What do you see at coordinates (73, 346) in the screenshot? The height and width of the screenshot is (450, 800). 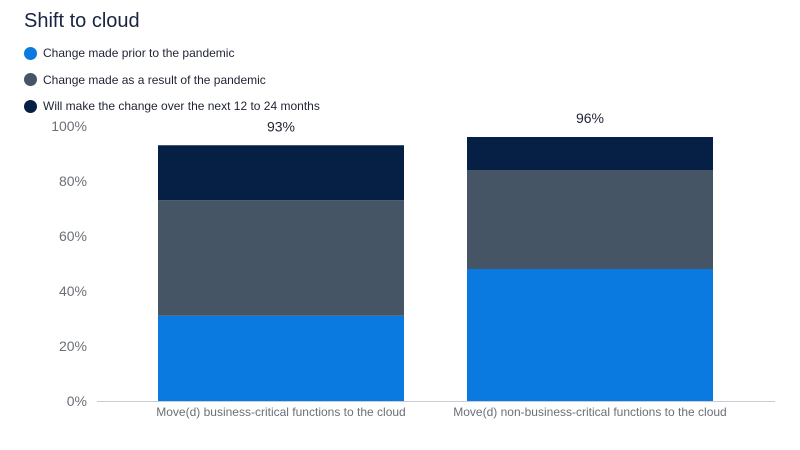 I see `y-tick-label: 20%` at bounding box center [73, 346].